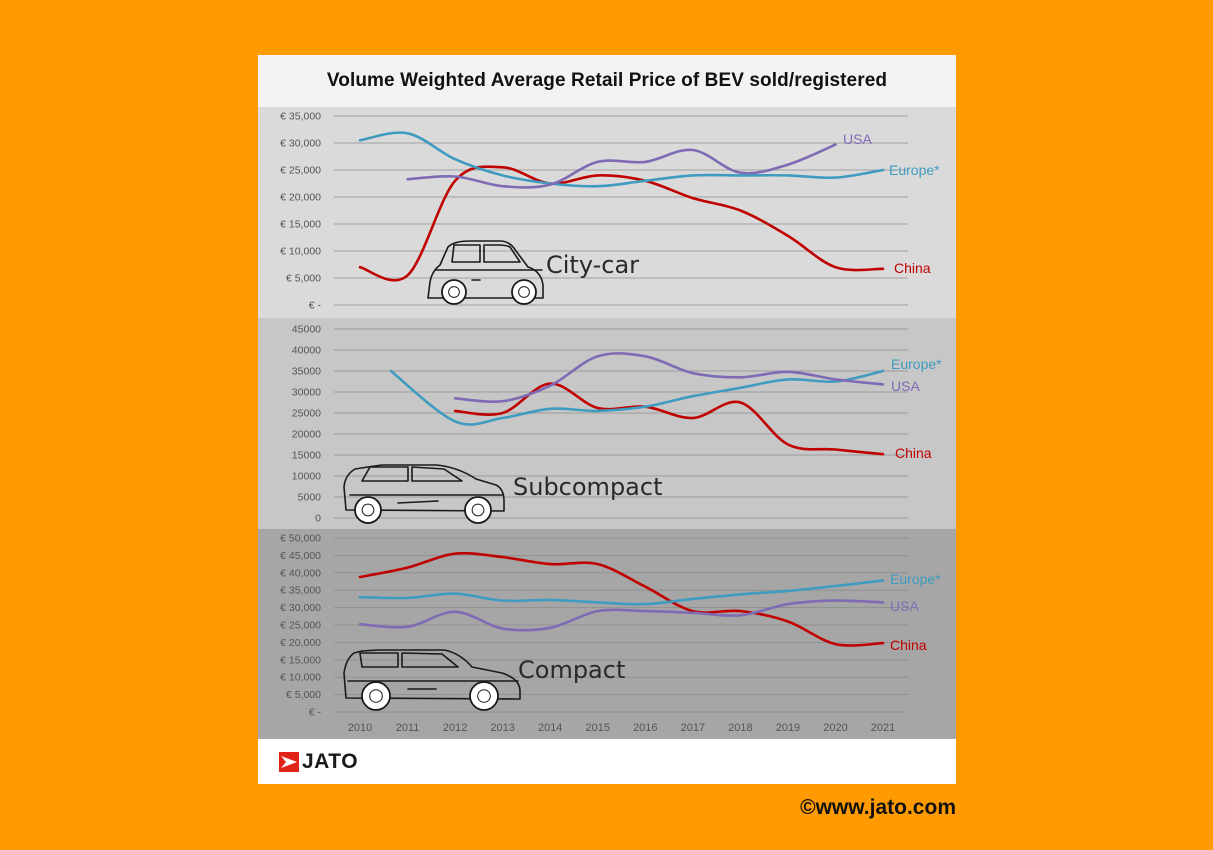 Image resolution: width=1213 pixels, height=850 pixels. Describe the element at coordinates (571, 670) in the screenshot. I see `segment-label-compact: Compact` at that location.